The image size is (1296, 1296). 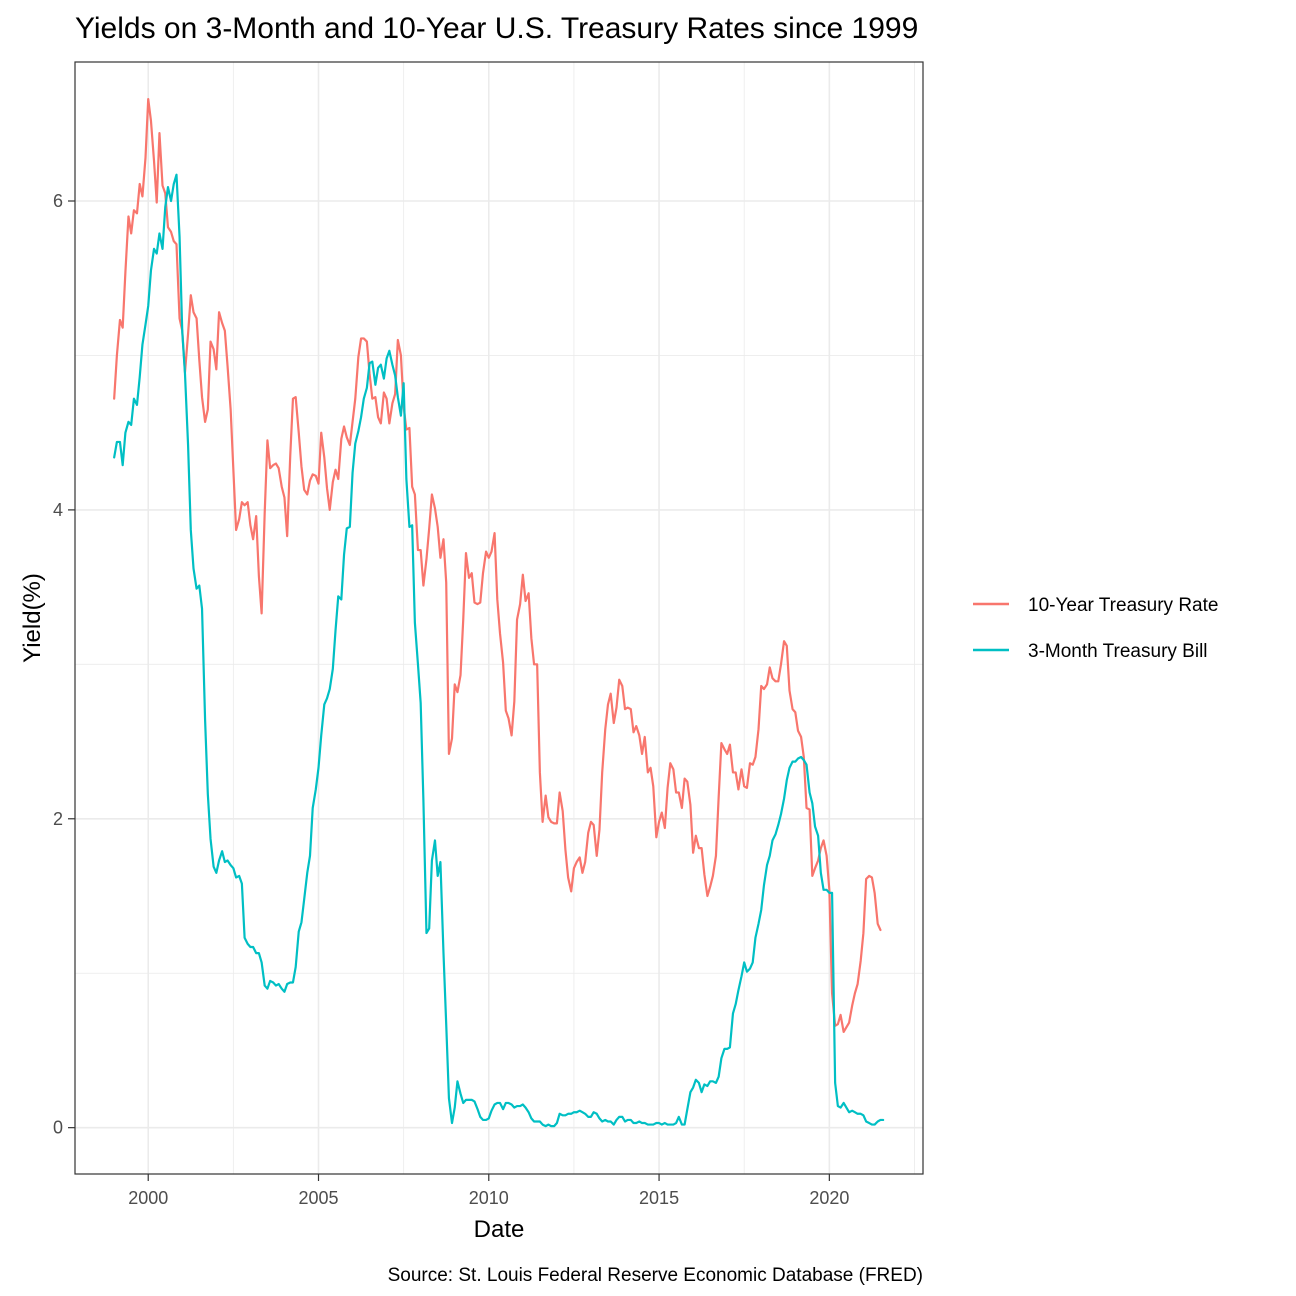 I want to click on x-tick-label: 2005, so click(x=318, y=1198).